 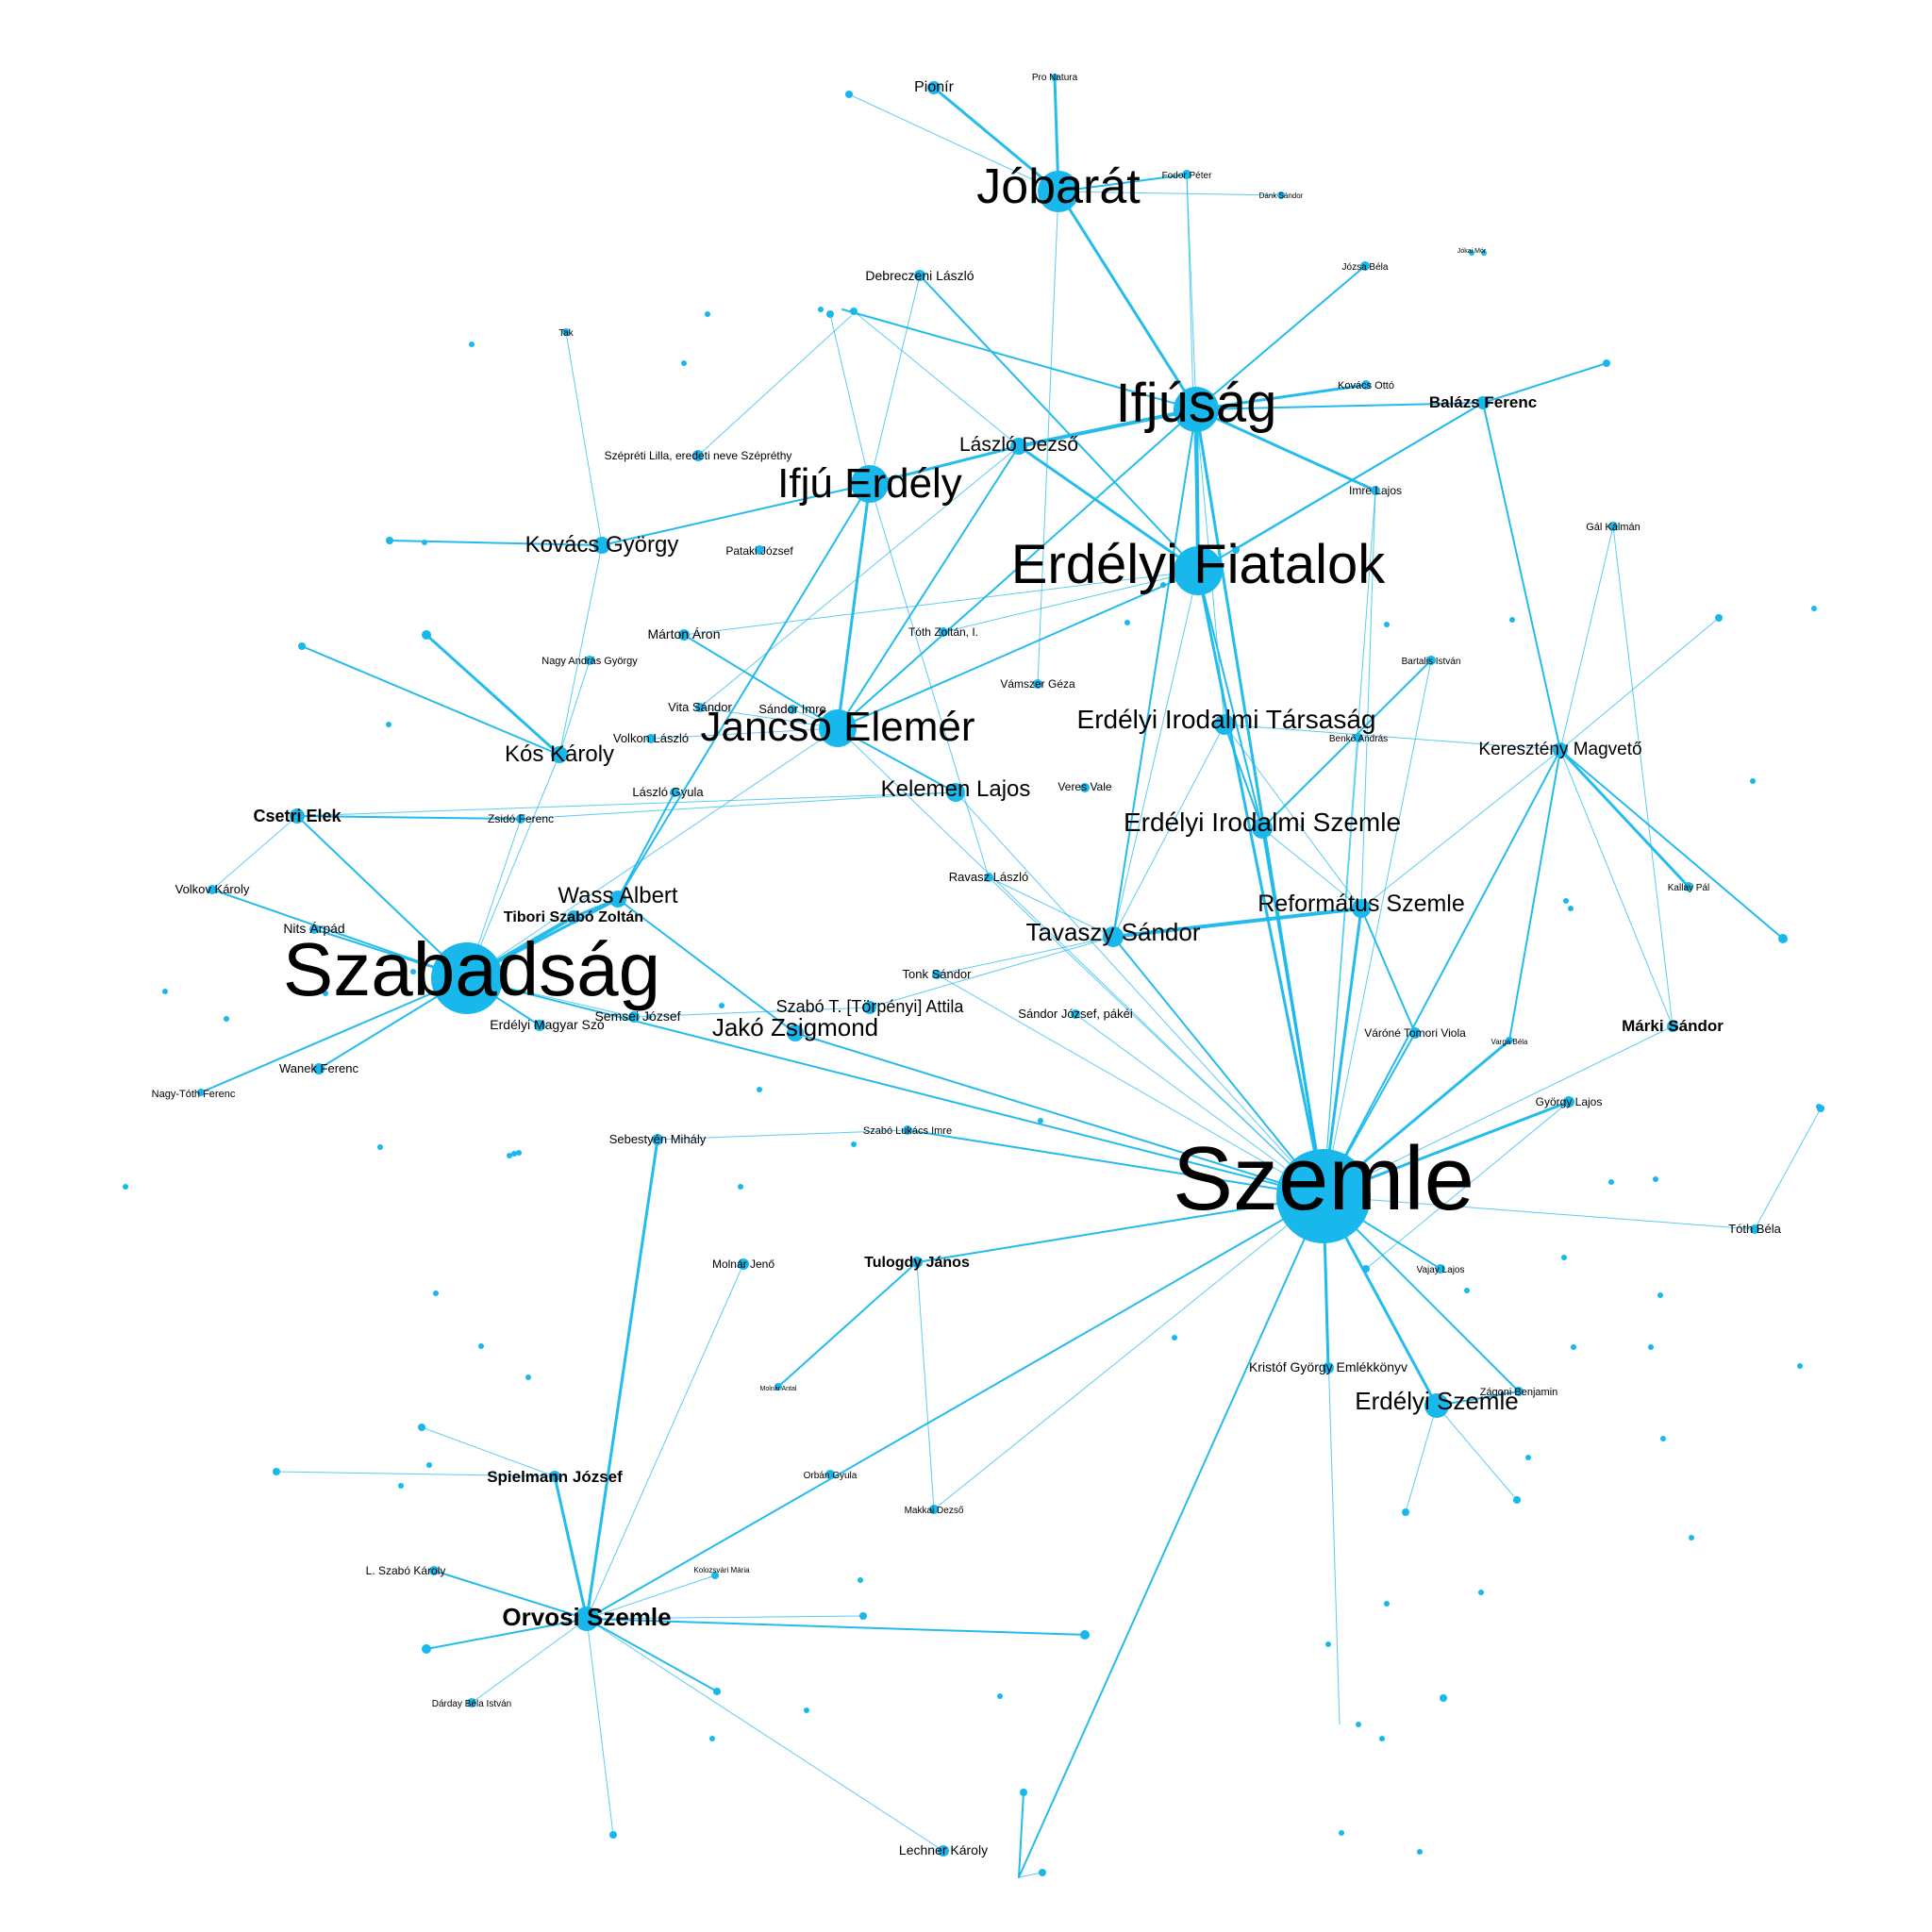 I want to click on node-label-csetri: Csetri Elek, so click(x=297, y=816).